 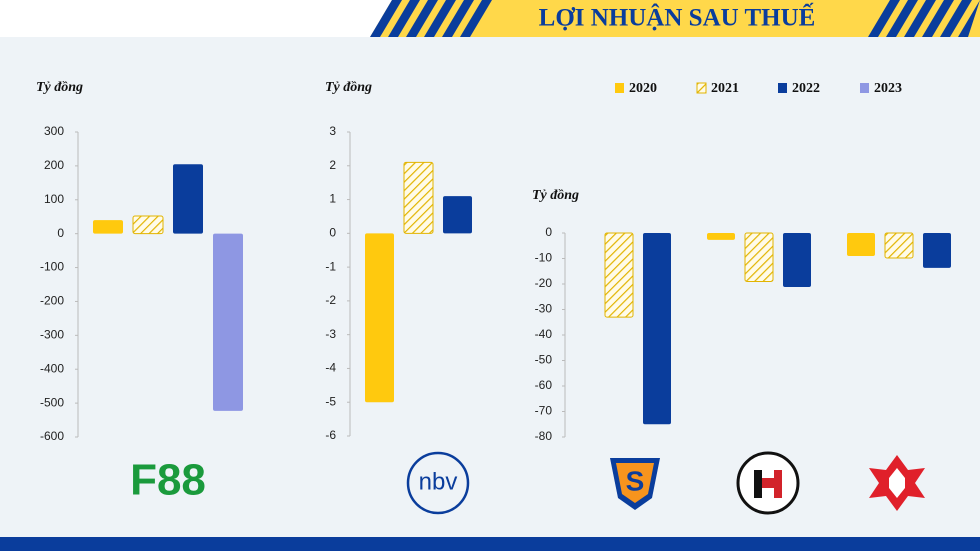 I want to click on y-tick-label: -50, so click(x=544, y=360).